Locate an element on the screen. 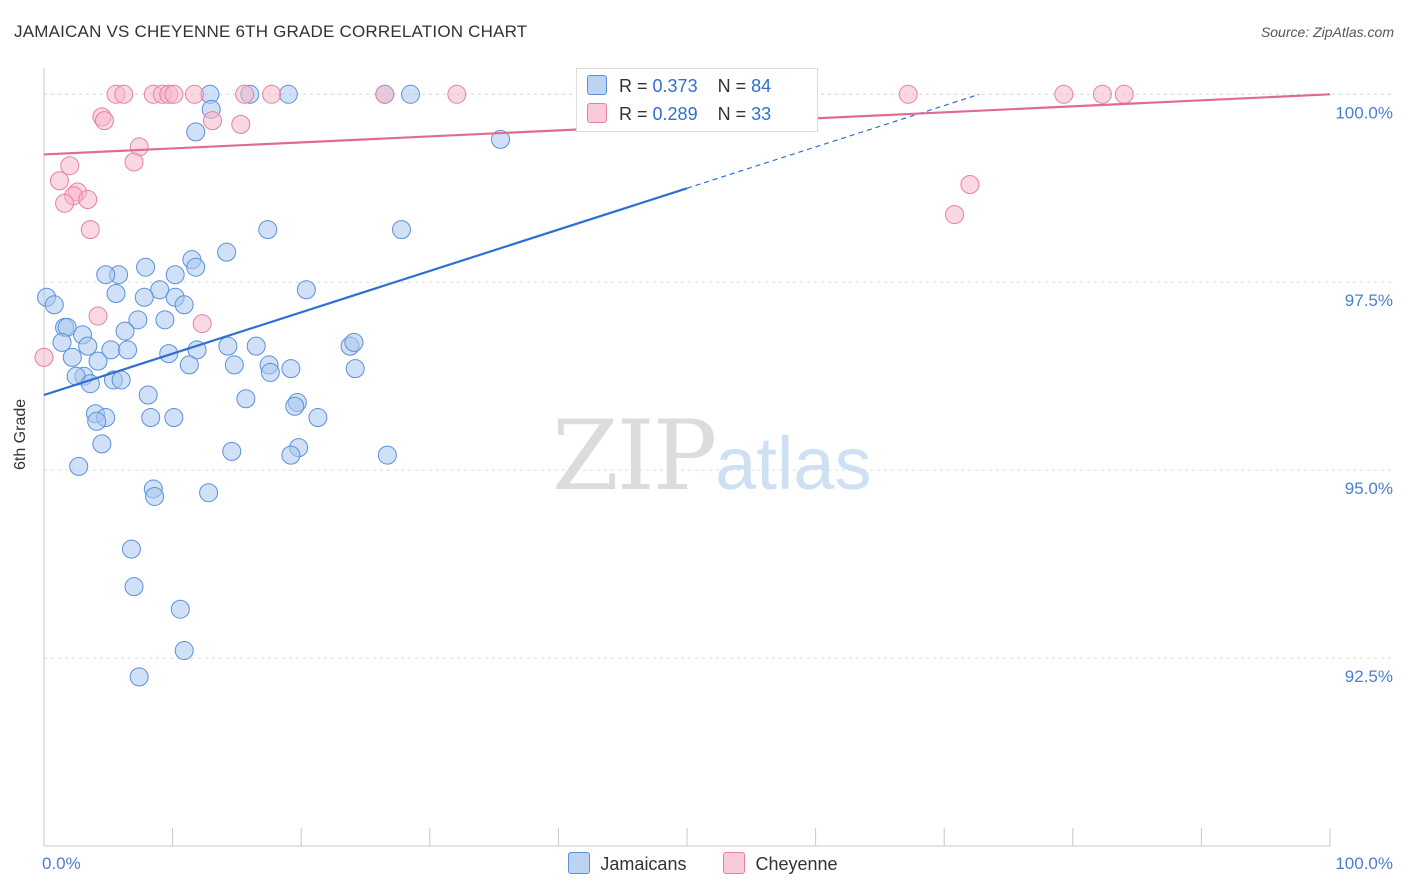  watermark: ZIPatlas is located at coordinates (712, 456).